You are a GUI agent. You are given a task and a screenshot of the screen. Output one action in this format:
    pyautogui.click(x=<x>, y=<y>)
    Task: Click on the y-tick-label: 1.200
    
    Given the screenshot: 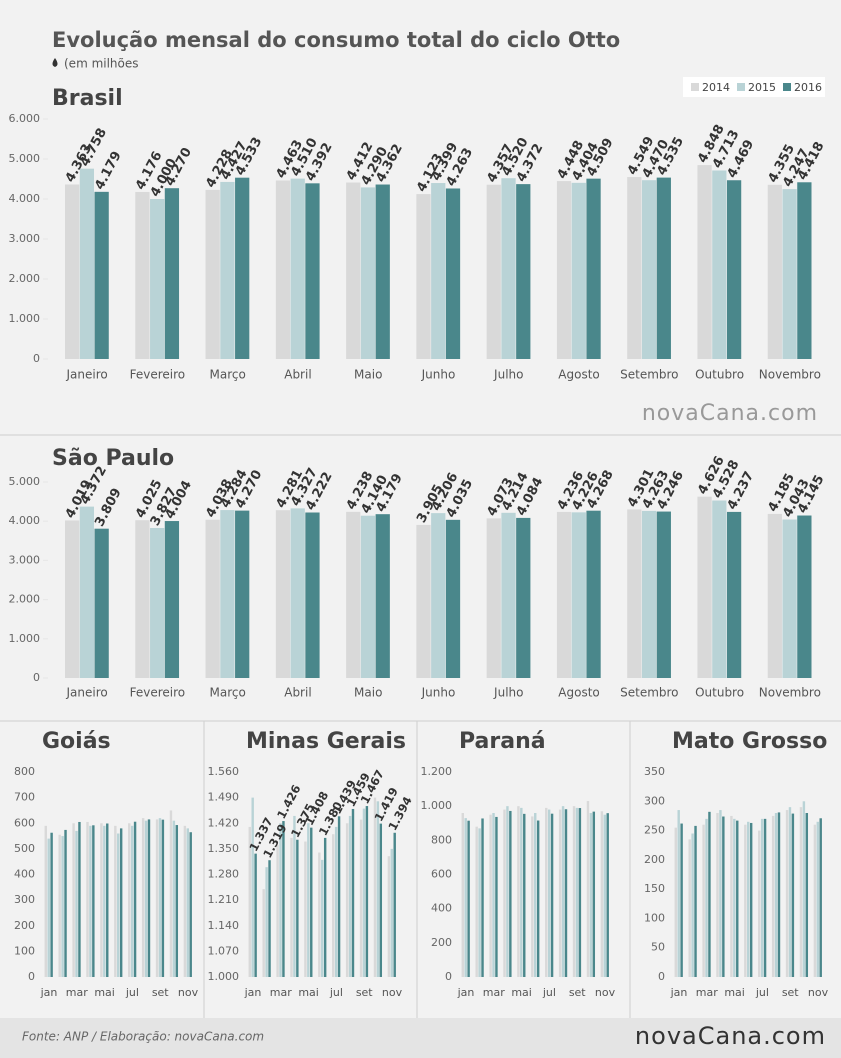 What is the action you would take?
    pyautogui.click(x=437, y=771)
    